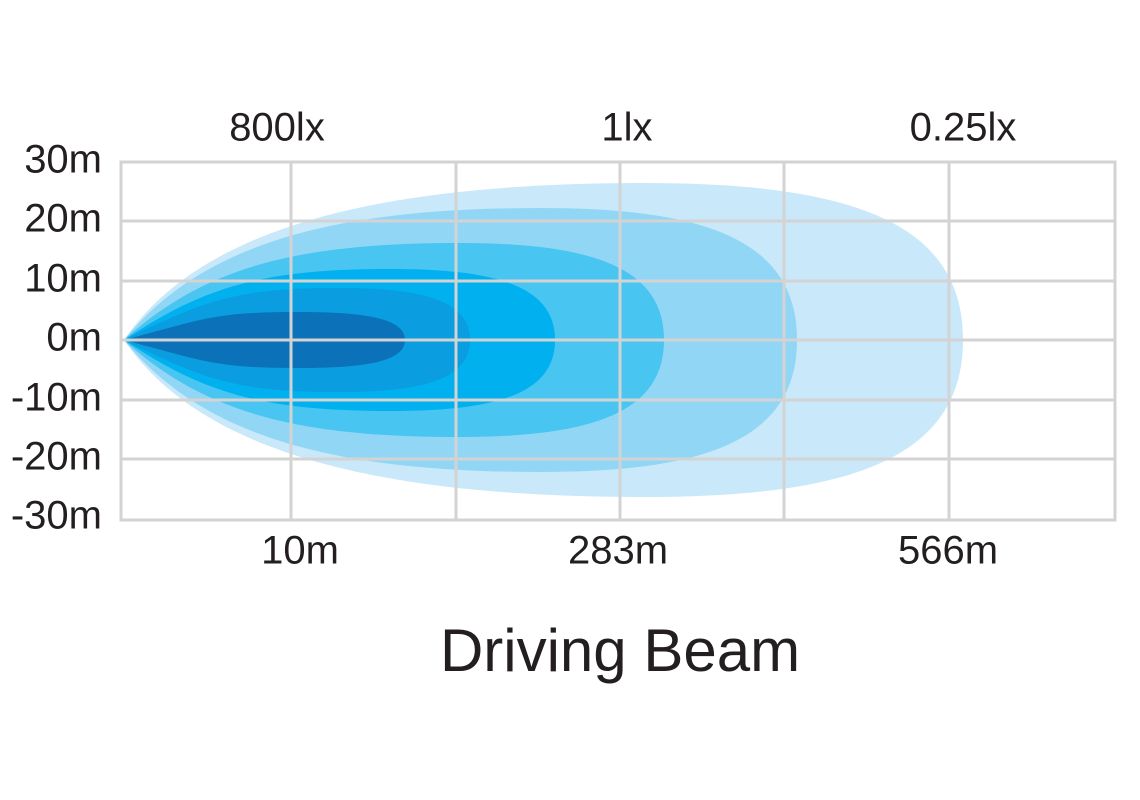  What do you see at coordinates (277, 128) in the screenshot?
I see `lux-label: 800lx` at bounding box center [277, 128].